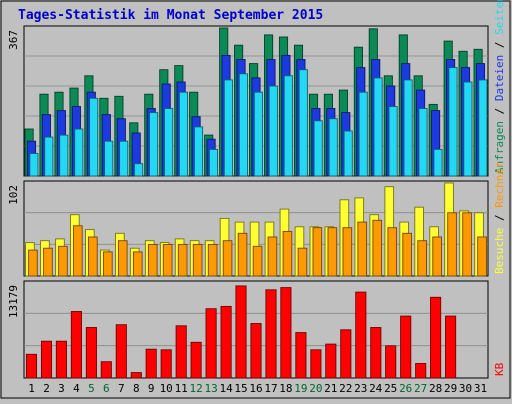 The height and width of the screenshot is (404, 512). What do you see at coordinates (345, 388) in the screenshot?
I see `x-tick-label: 22` at bounding box center [345, 388].